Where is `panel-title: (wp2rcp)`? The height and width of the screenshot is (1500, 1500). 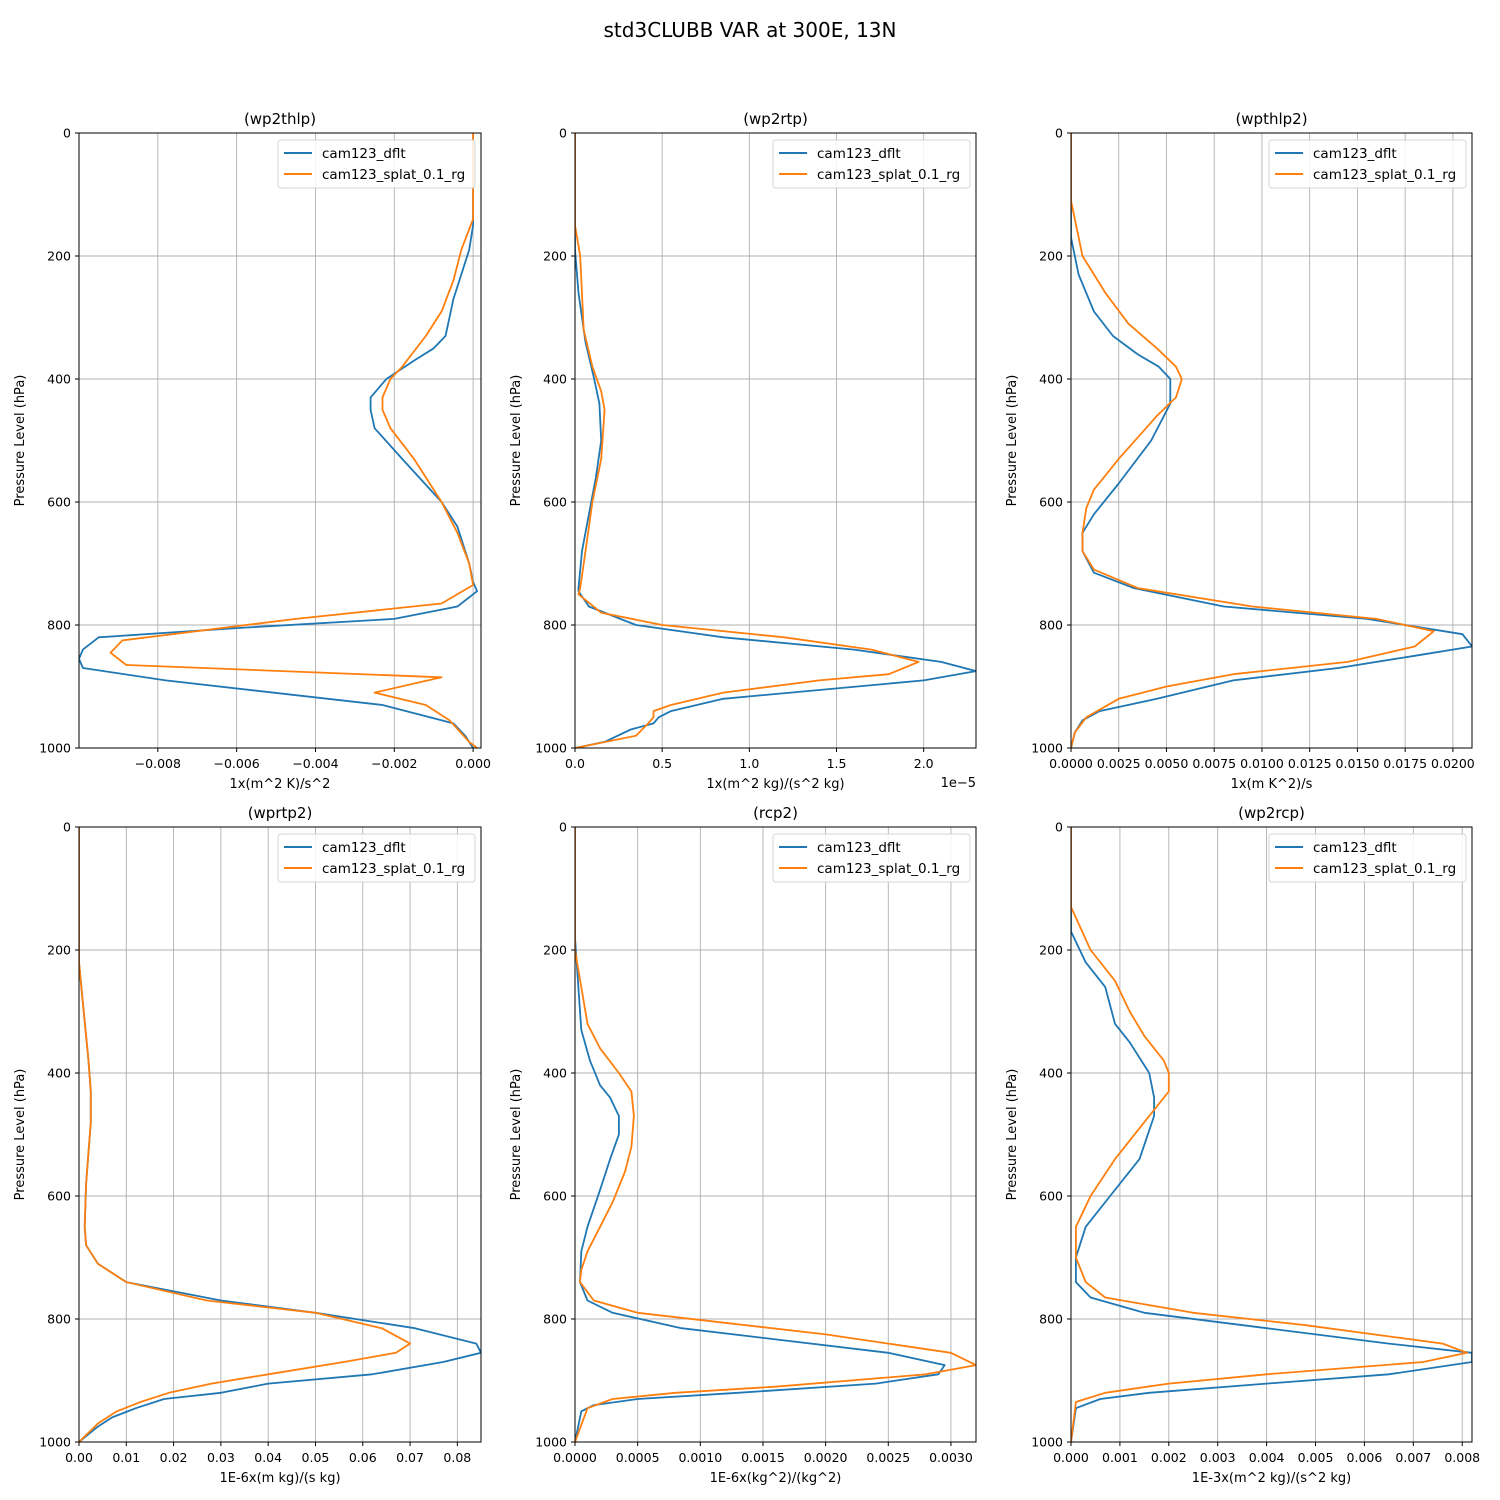 panel-title: (wp2rcp) is located at coordinates (1271, 813).